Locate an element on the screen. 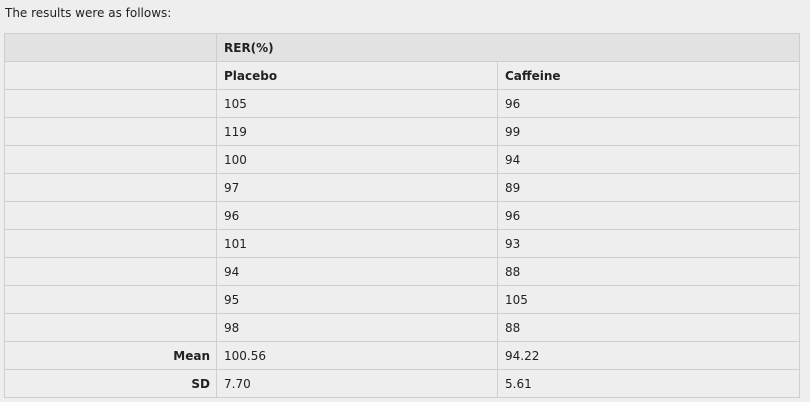  placebo-cell: 98 is located at coordinates (357, 327).